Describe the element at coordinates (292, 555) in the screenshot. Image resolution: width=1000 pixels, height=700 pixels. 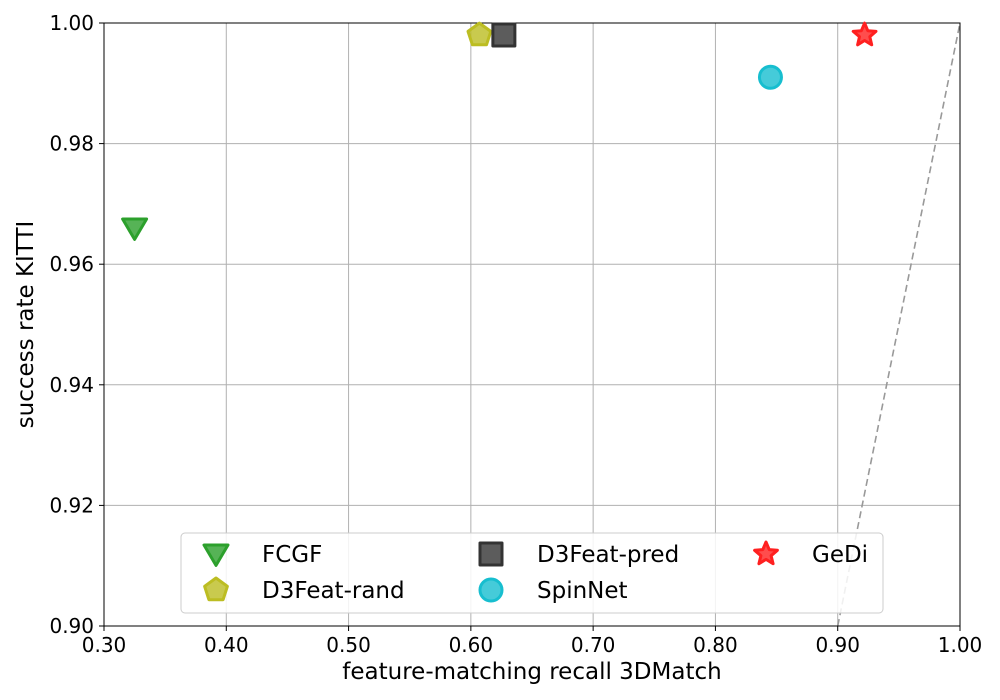
I see `legend-label-fcgf: FCGF` at that location.